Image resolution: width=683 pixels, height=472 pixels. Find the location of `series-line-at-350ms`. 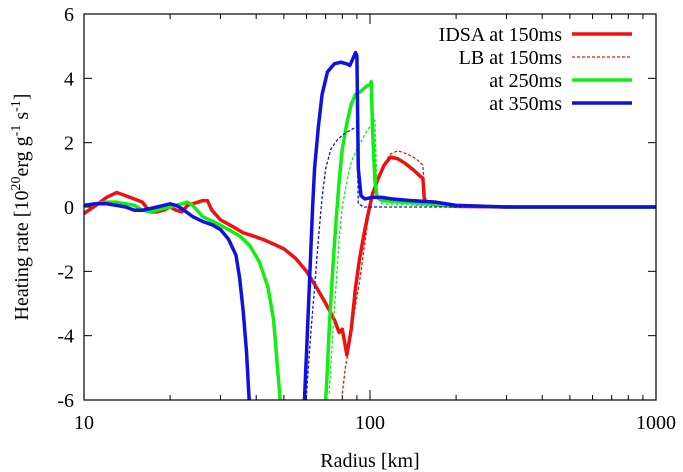

series-line-at-350ms is located at coordinates (167, 301).